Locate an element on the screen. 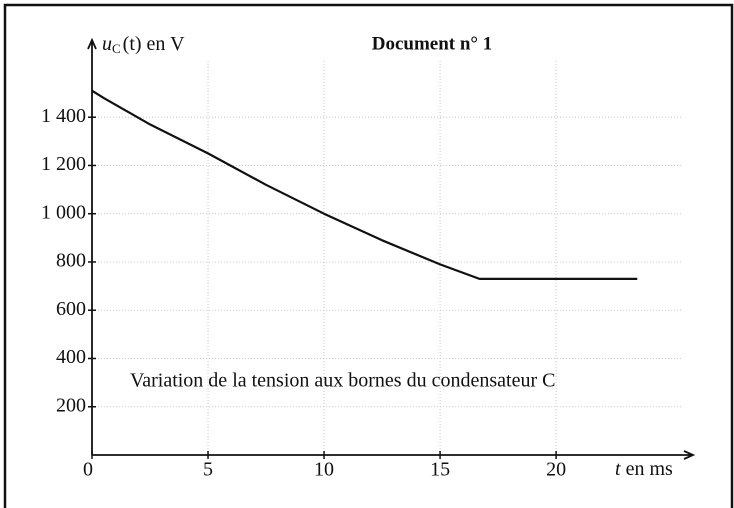 Image resolution: width=734 pixels, height=508 pixels. x-tick-label: 5 is located at coordinates (208, 470).